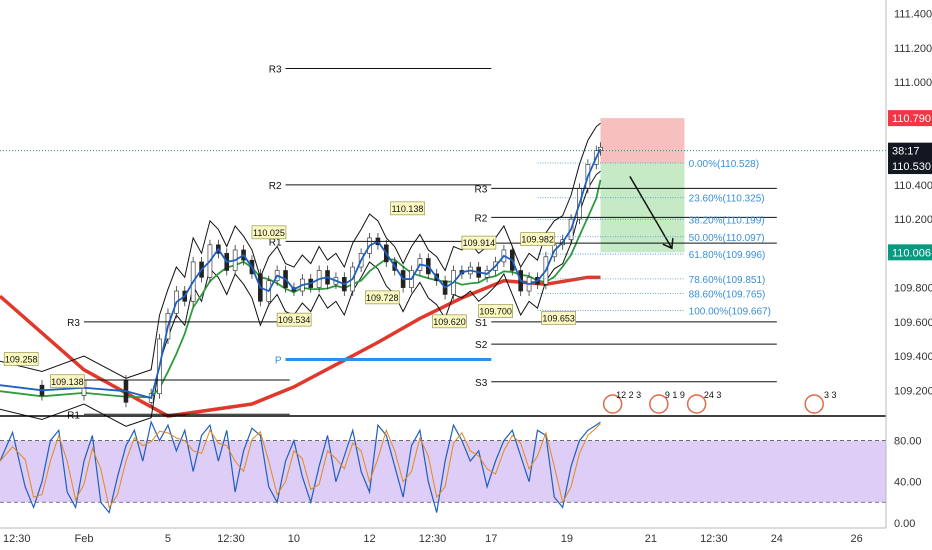 This screenshot has height=550, width=932. I want to click on fib-level-label: 38.20%(110.199), so click(727, 220).